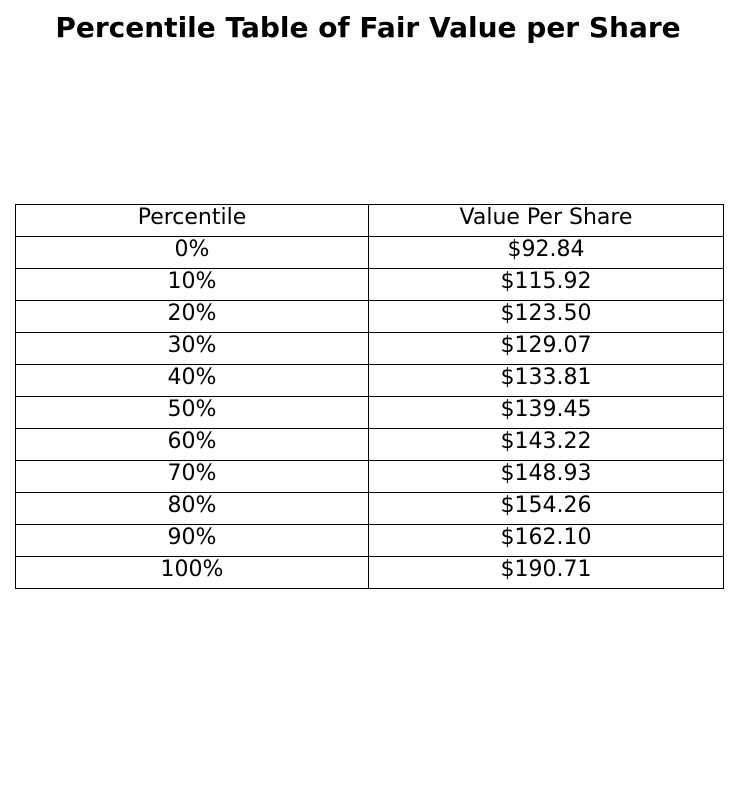  I want to click on percentile-cell: 20%, so click(192, 316).